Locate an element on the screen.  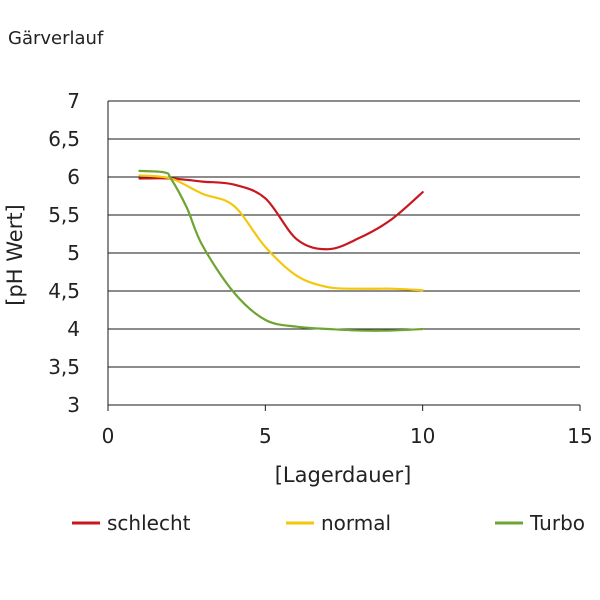
series-line-normal is located at coordinates (281, 233).